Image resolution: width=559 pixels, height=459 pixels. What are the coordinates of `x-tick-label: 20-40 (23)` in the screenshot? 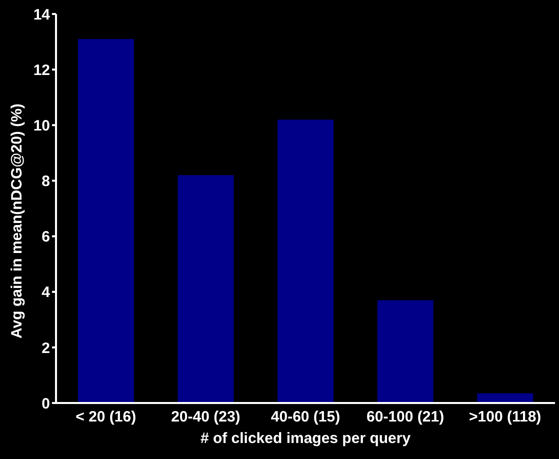 It's located at (205, 417).